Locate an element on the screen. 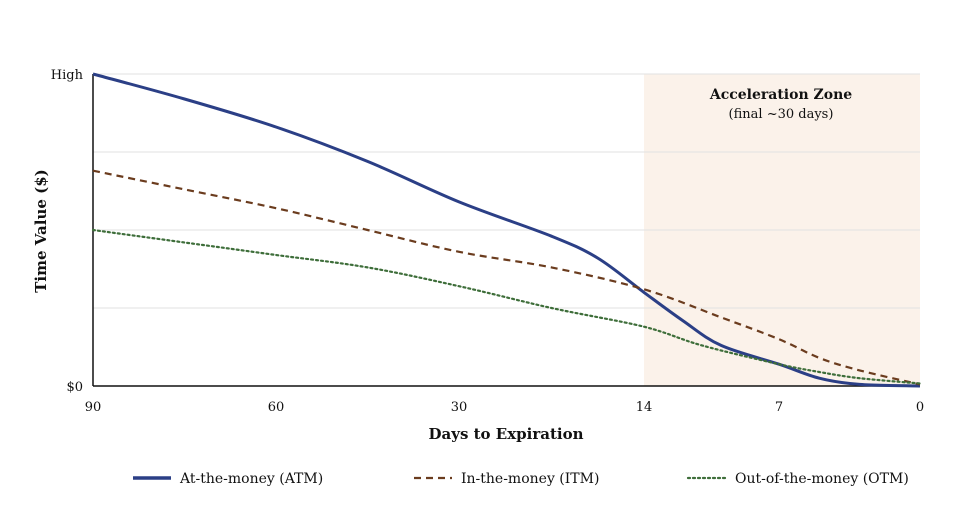  x-tick-label: 30 is located at coordinates (459, 407).